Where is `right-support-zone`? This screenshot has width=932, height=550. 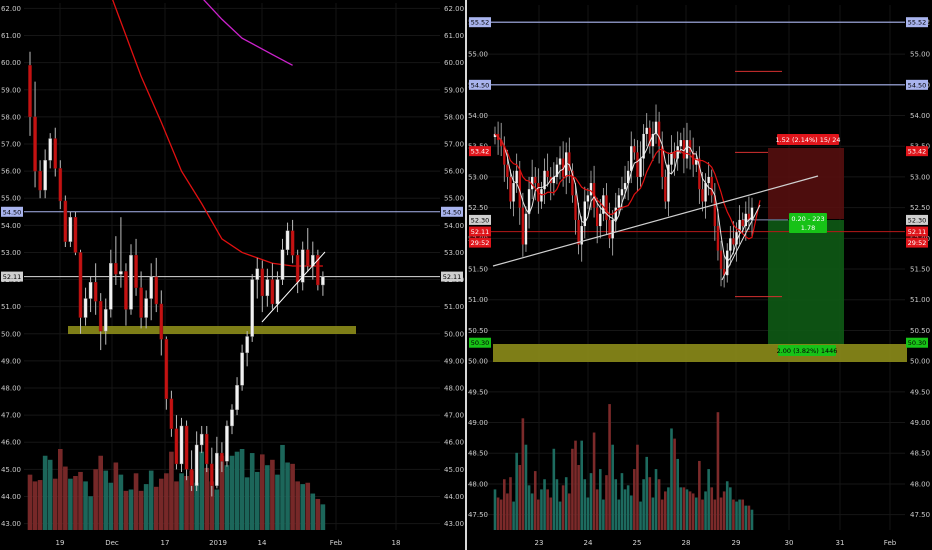
right-support-zone is located at coordinates (700, 353).